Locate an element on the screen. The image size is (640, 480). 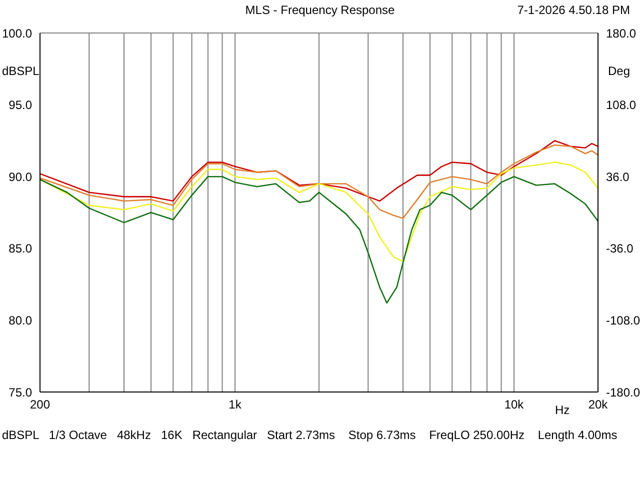
y2-tick-label: 108.0 is located at coordinates (621, 105).